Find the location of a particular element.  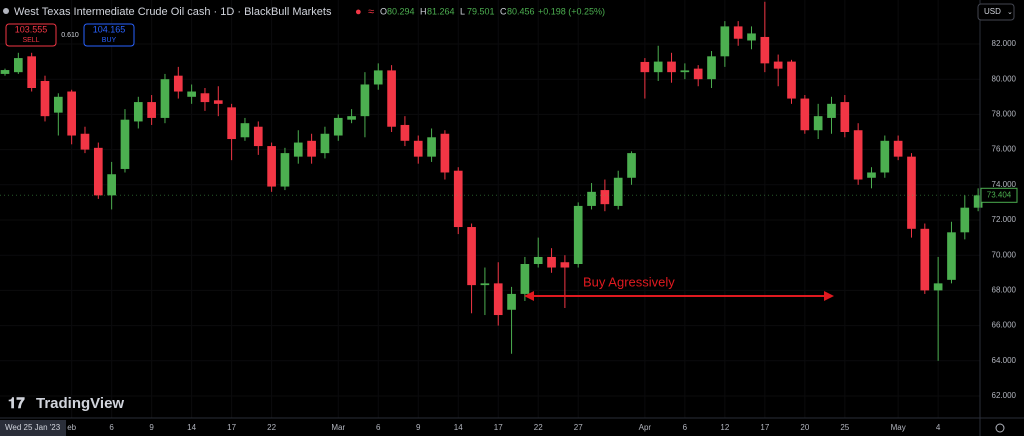

x-tick-label: 27 is located at coordinates (578, 427).